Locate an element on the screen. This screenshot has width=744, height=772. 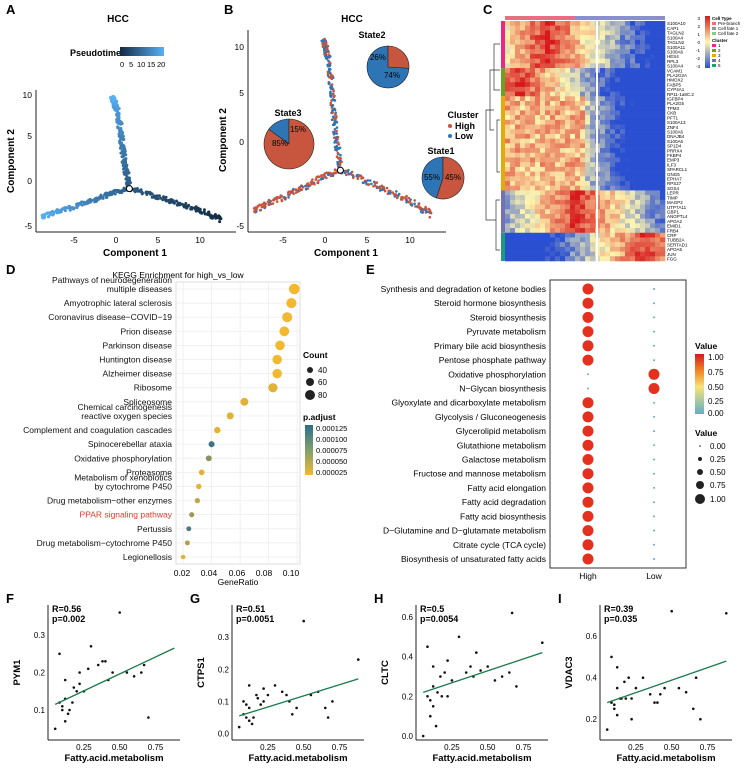
gene-label: S100A6 is located at coordinates (675, 141).